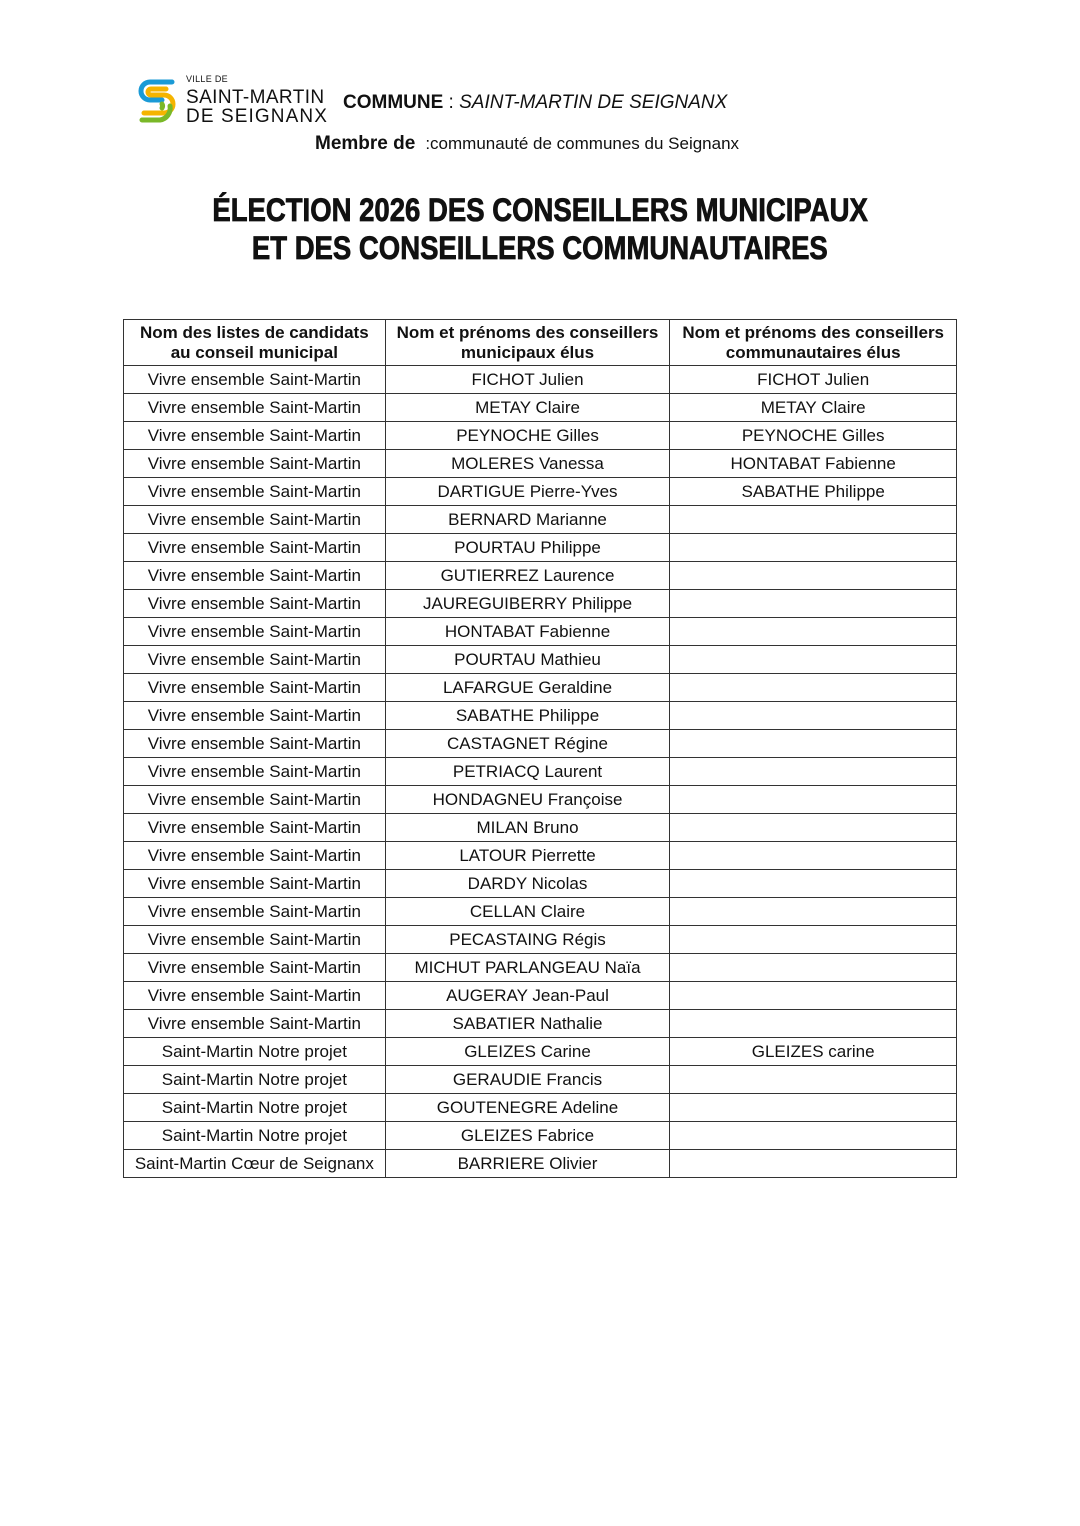  What do you see at coordinates (527, 967) in the screenshot?
I see `municipal-councillor-cell: MICHUT PARLANGEAU Naïa` at bounding box center [527, 967].